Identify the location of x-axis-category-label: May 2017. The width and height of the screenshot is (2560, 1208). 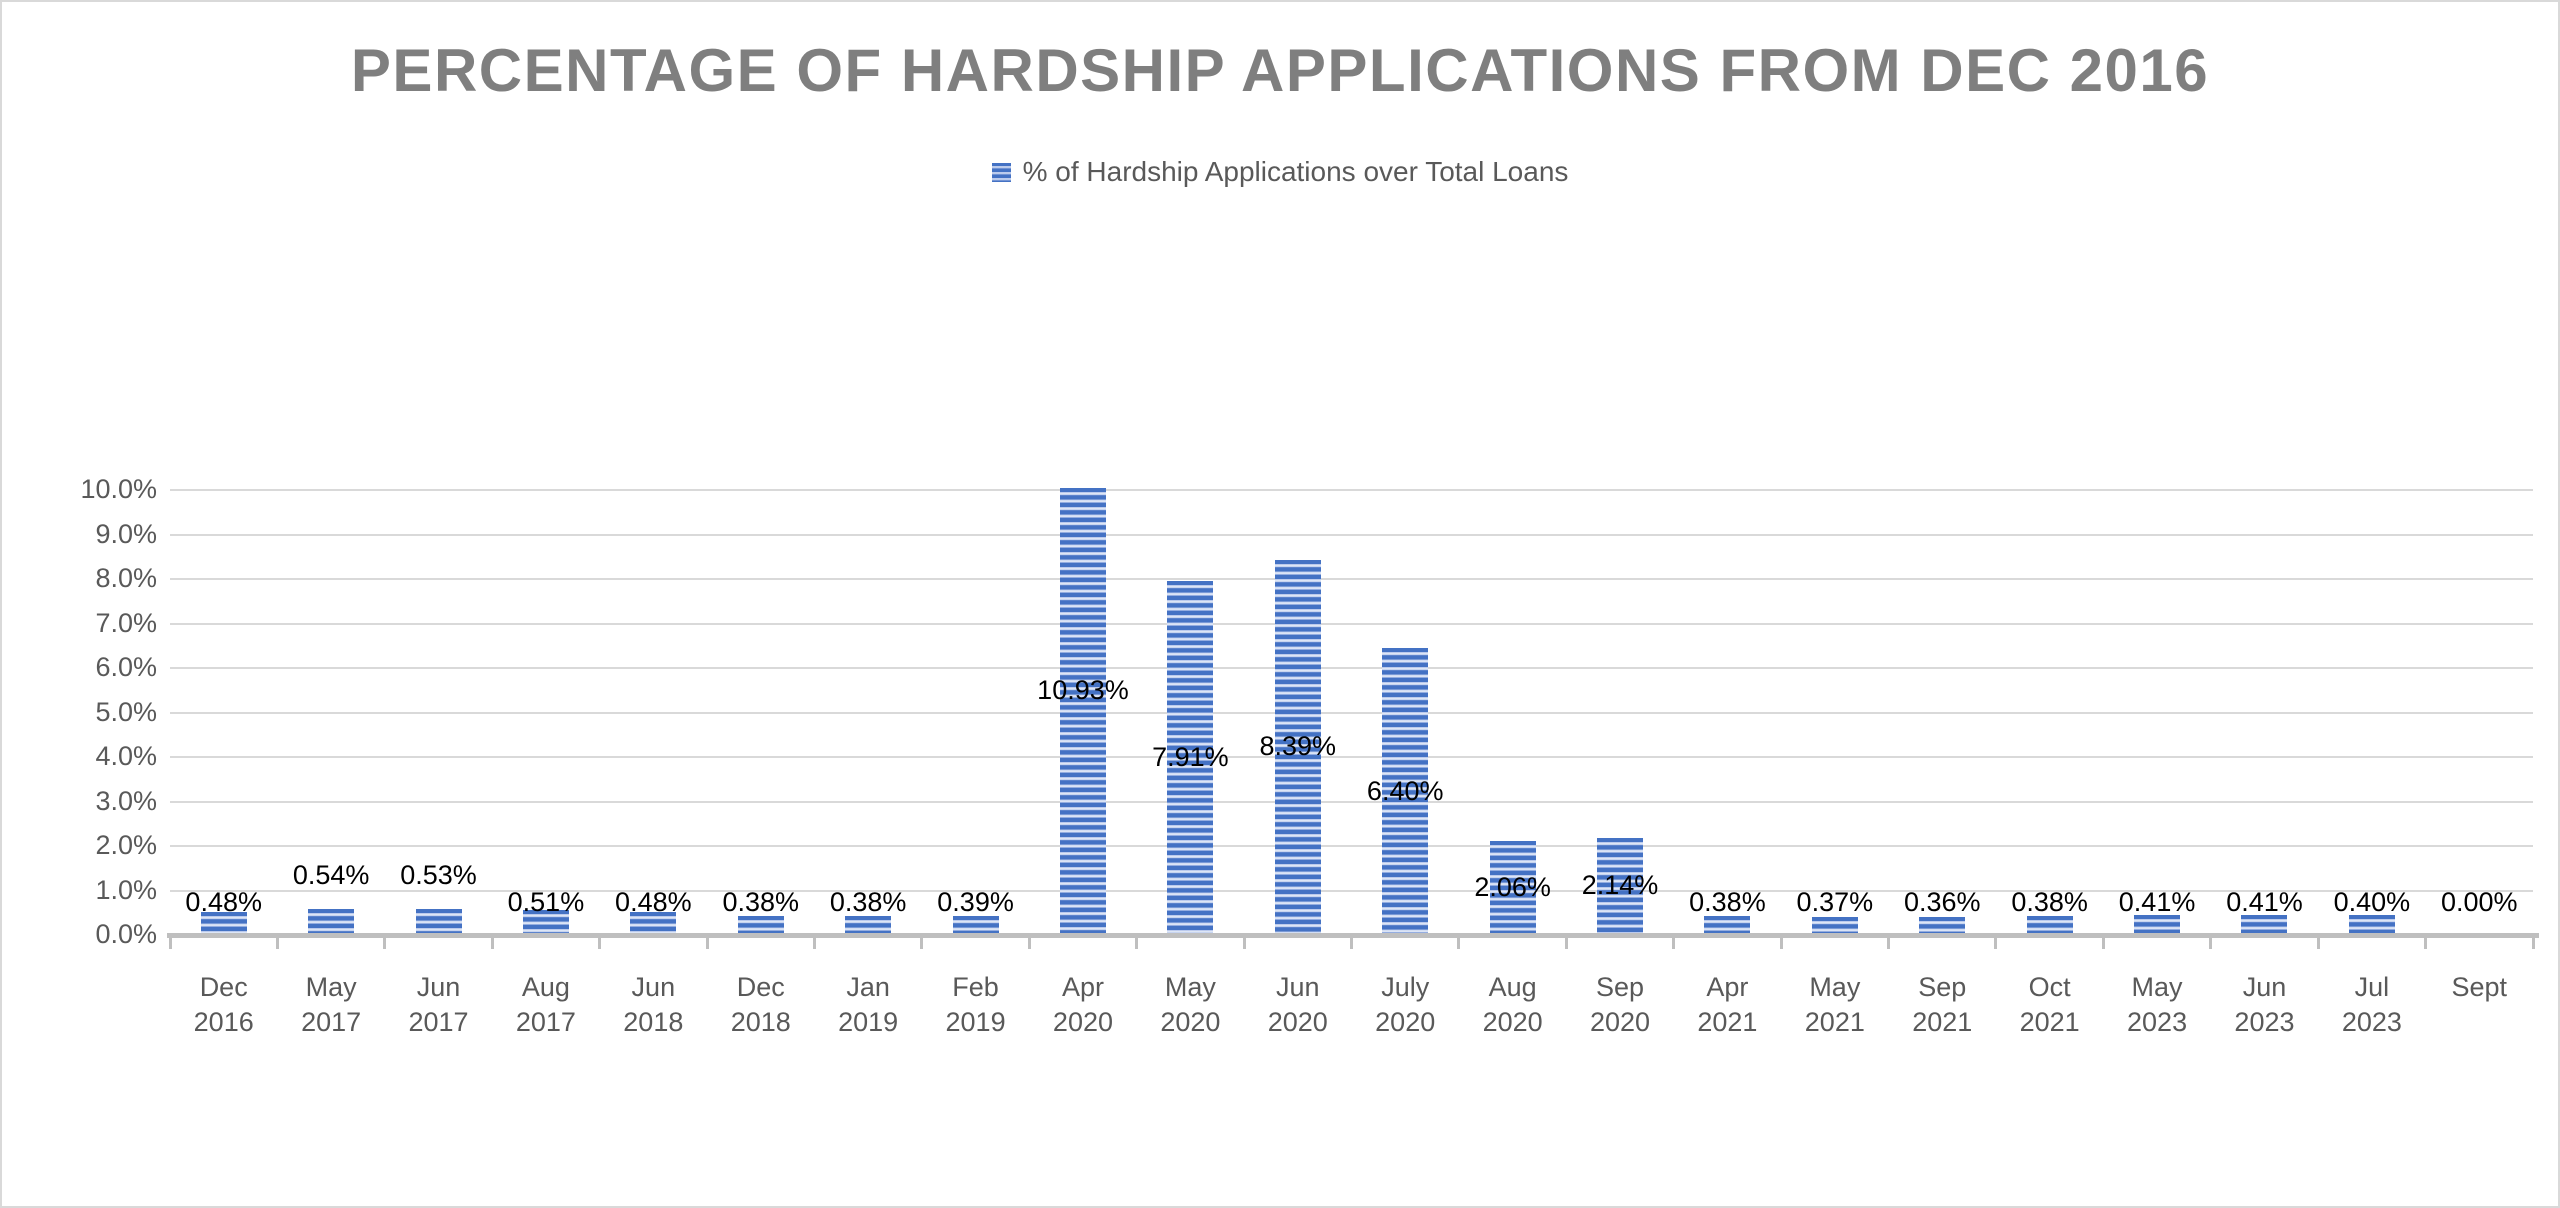
(330, 1005).